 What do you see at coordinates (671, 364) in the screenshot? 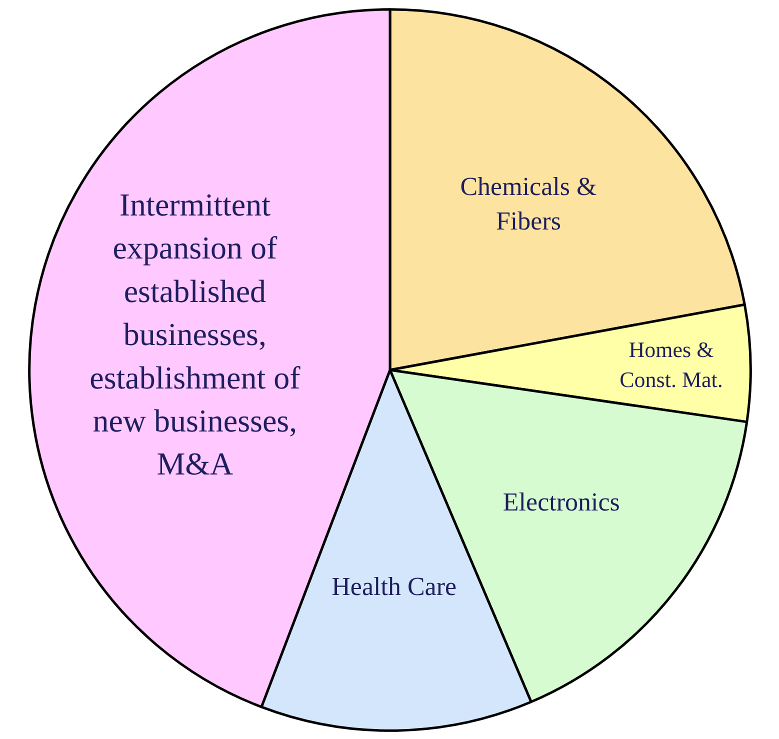
I see `slice-label: Homes & Const. Mat.` at bounding box center [671, 364].